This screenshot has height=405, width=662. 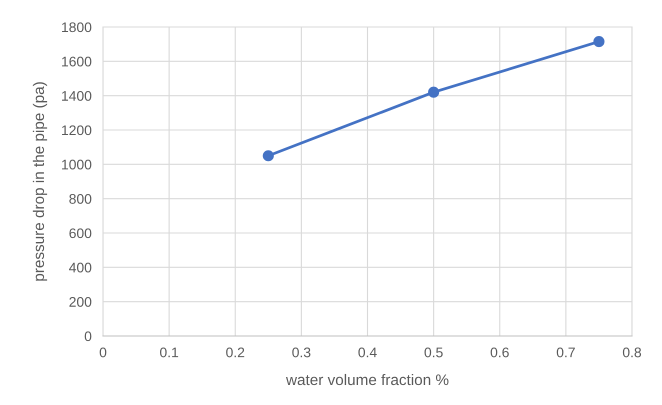 What do you see at coordinates (77, 96) in the screenshot?
I see `y-tick-label: 1400` at bounding box center [77, 96].